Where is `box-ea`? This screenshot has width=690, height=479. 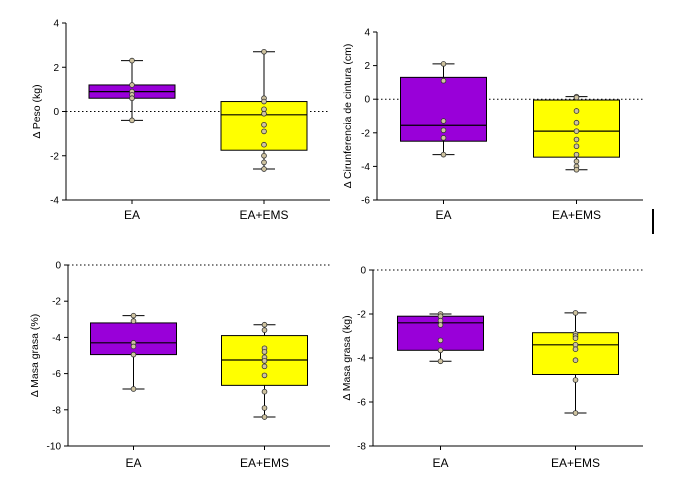
box-ea is located at coordinates (133, 339).